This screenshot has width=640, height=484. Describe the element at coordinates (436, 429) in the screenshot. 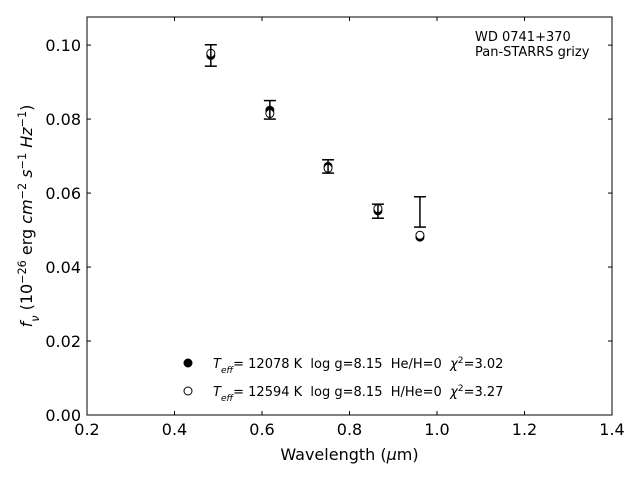

I see `x-tick-label: 1.0` at that location.